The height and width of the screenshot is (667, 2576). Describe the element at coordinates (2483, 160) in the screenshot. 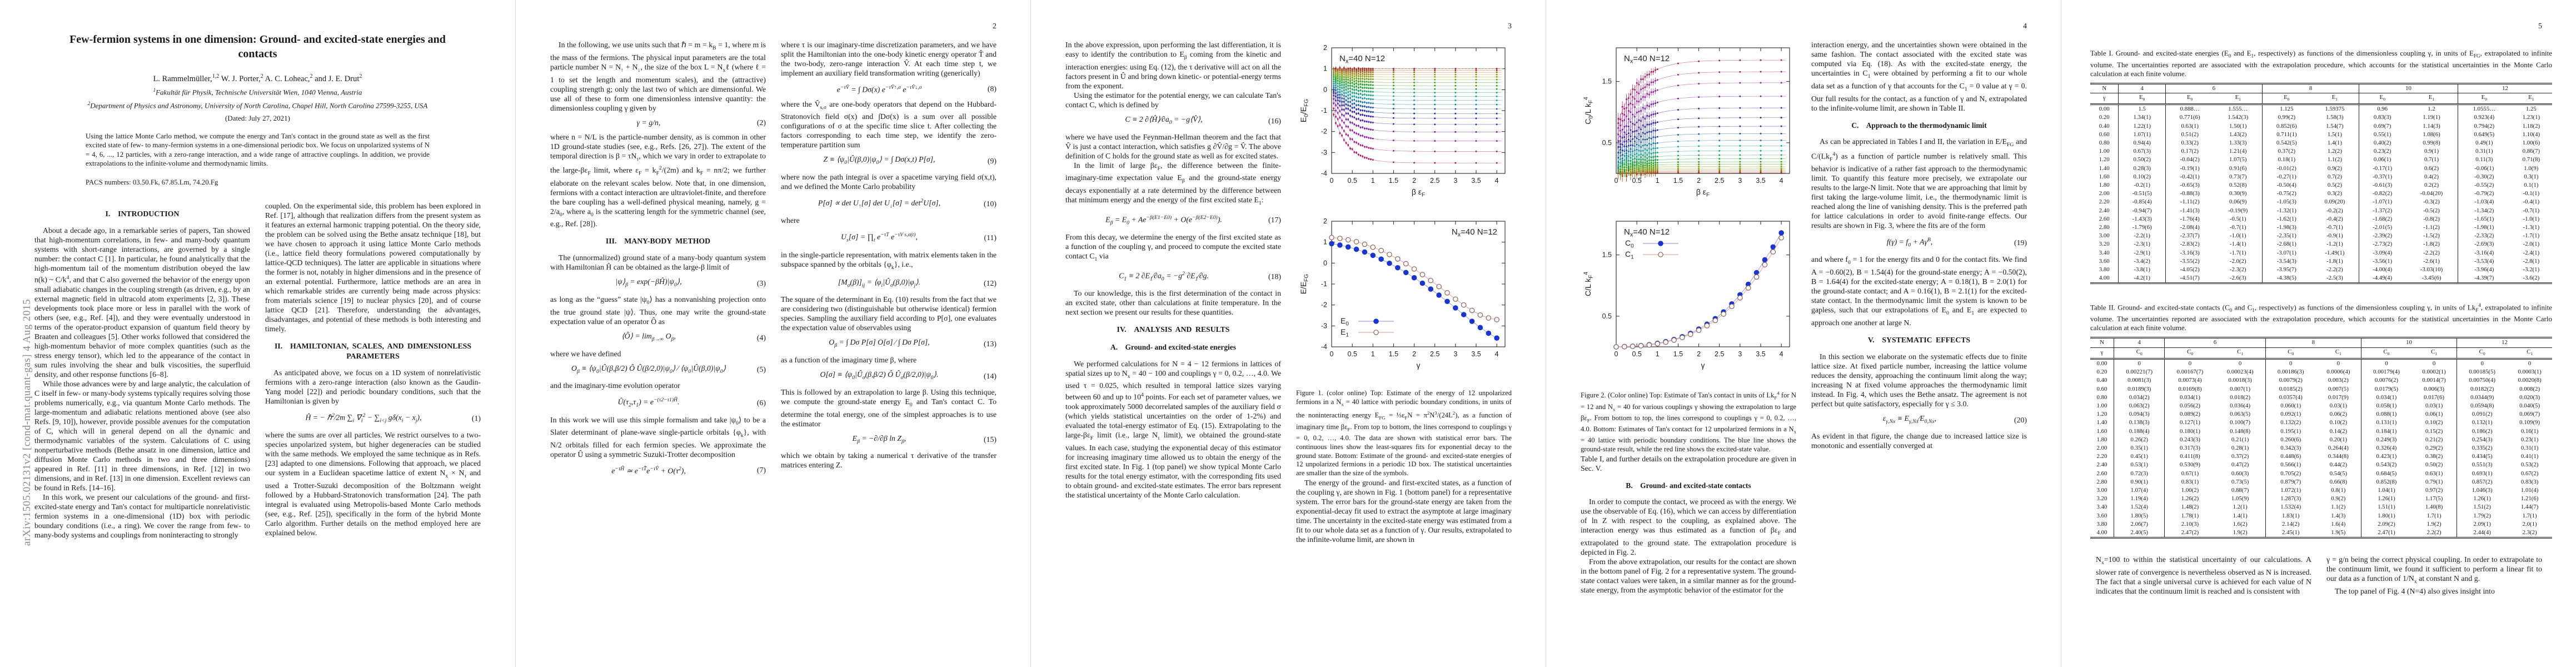

I see `table-cell: 0.11(3)` at that location.